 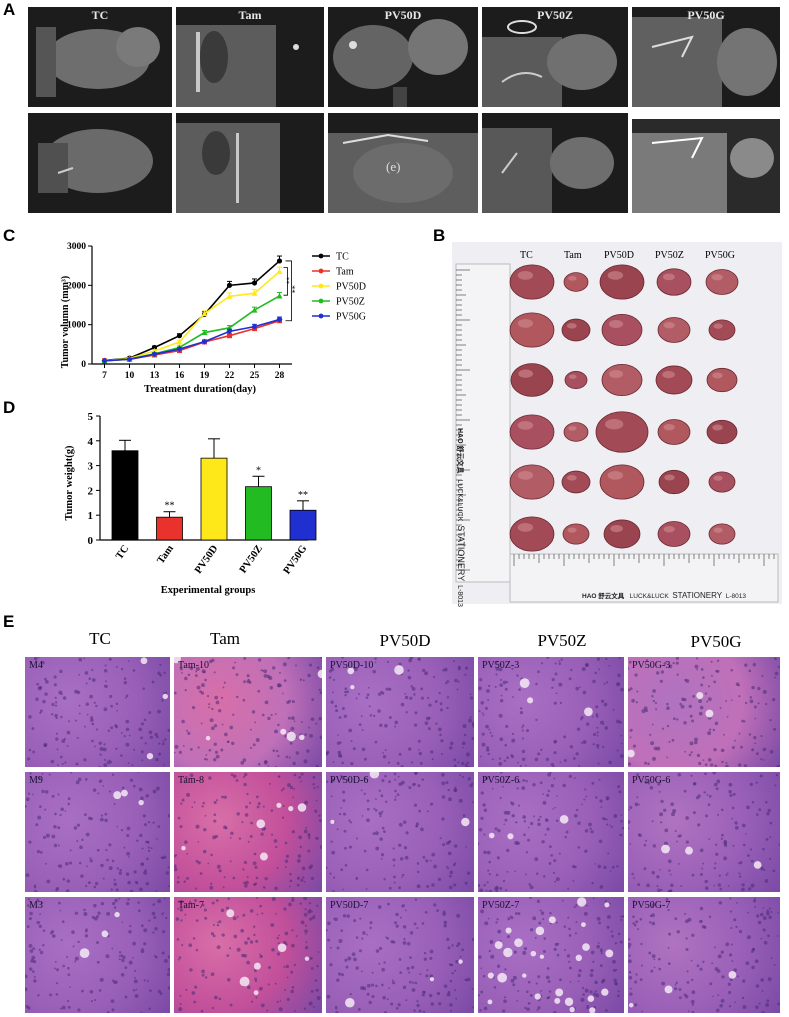 What do you see at coordinates (250, 57) in the screenshot?
I see `ct-image-tam-1: Tam` at bounding box center [250, 57].